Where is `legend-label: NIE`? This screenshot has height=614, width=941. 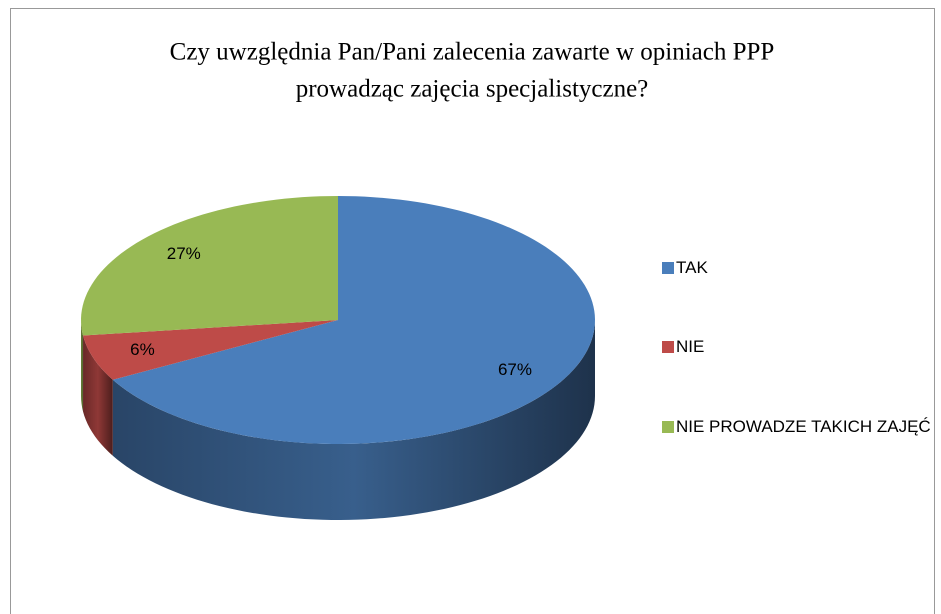 legend-label: NIE is located at coordinates (690, 346).